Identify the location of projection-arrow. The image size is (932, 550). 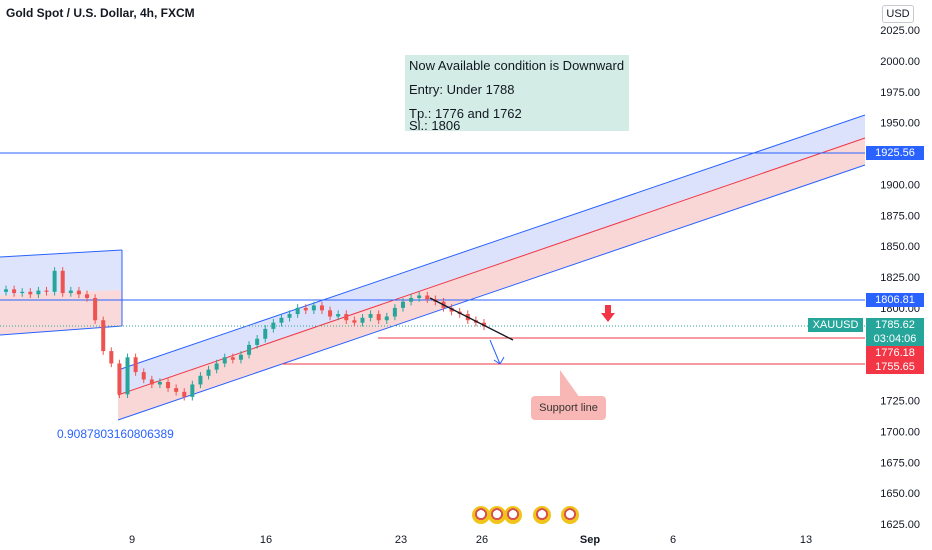
(497, 352).